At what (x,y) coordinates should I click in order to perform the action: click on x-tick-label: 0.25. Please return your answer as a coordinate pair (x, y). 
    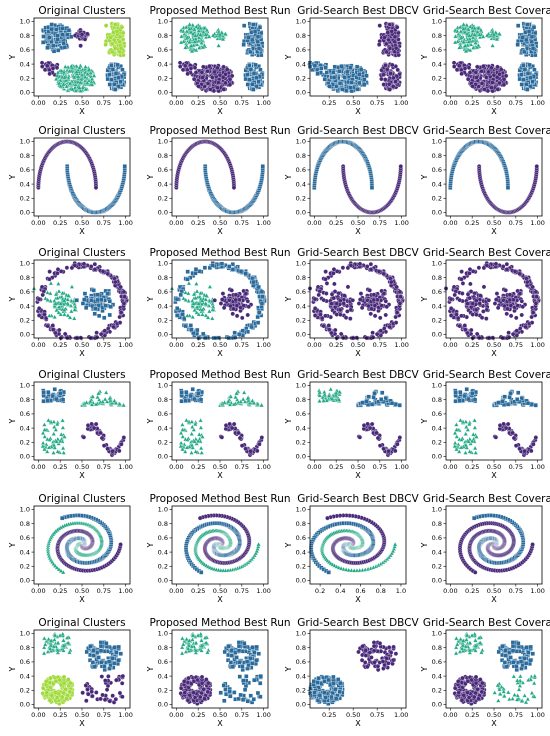
    Looking at the image, I should click on (336, 345).